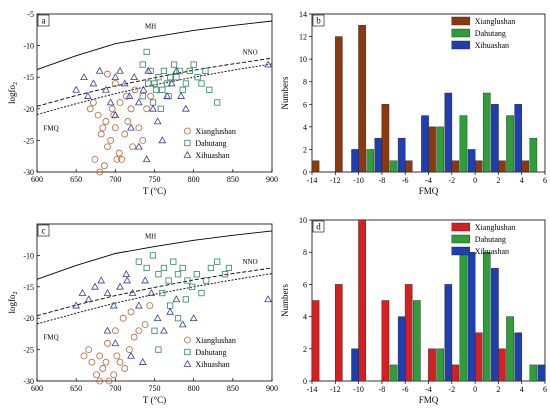 The width and height of the screenshot is (550, 415). What do you see at coordinates (194, 388) in the screenshot?
I see `x-tick-label: 800` at bounding box center [194, 388].